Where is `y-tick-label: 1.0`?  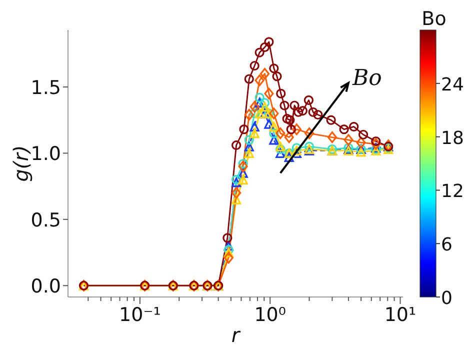 y-tick-label: 1.0 is located at coordinates (45, 154).